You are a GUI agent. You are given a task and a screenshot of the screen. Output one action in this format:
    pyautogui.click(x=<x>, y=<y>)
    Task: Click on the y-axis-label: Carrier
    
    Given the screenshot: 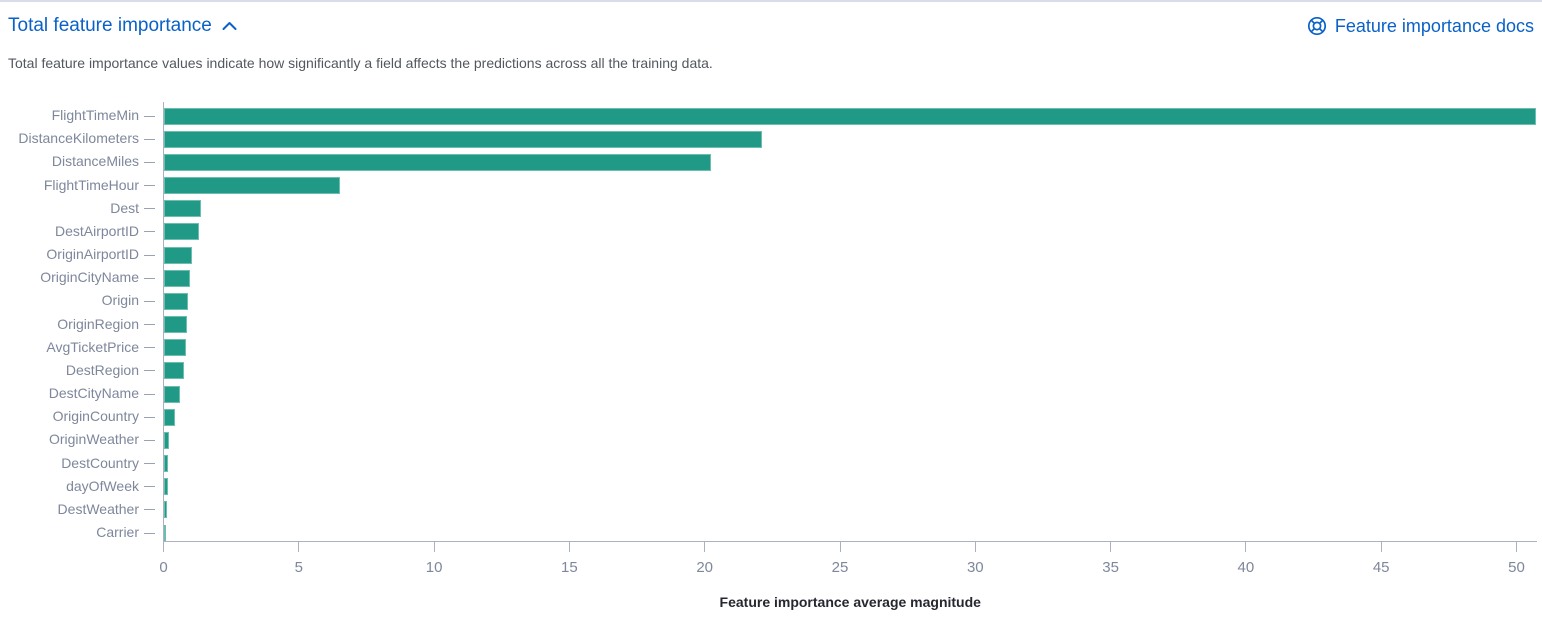 What is the action you would take?
    pyautogui.click(x=117, y=532)
    